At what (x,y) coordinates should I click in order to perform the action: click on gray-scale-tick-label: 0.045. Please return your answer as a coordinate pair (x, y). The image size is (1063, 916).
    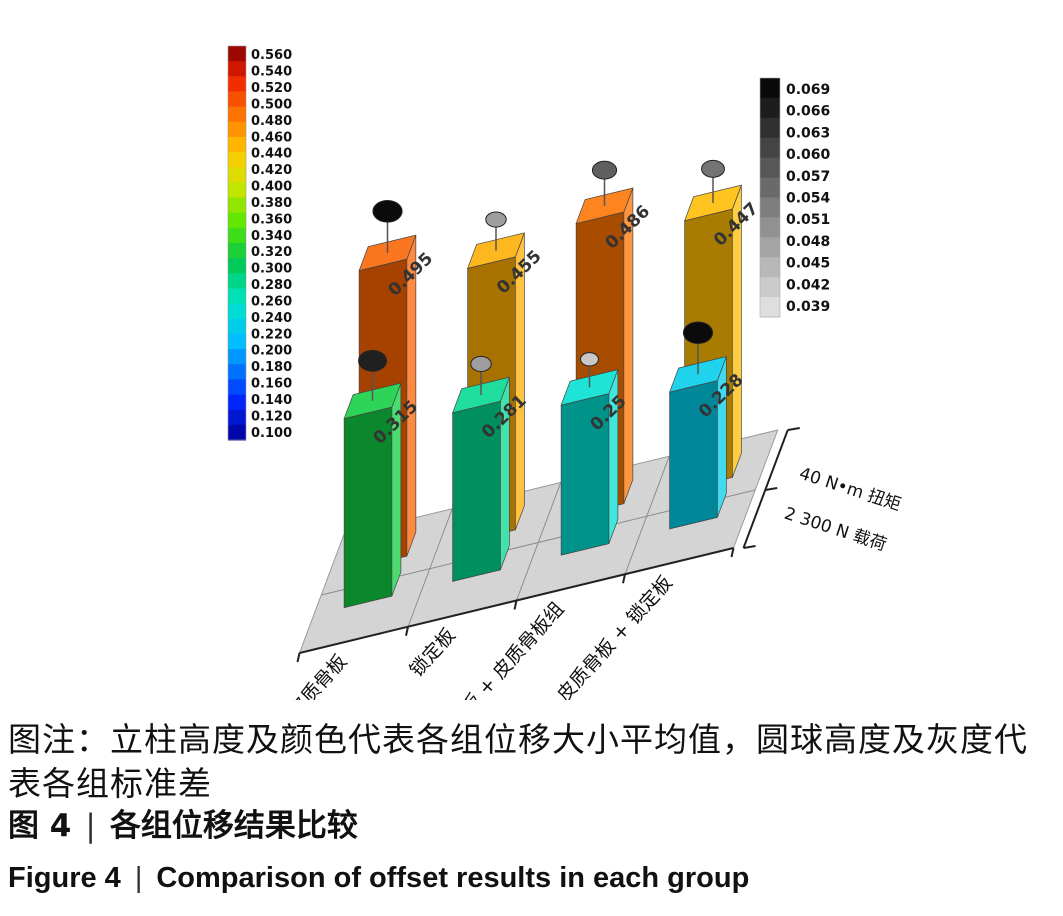
    Looking at the image, I should click on (808, 264).